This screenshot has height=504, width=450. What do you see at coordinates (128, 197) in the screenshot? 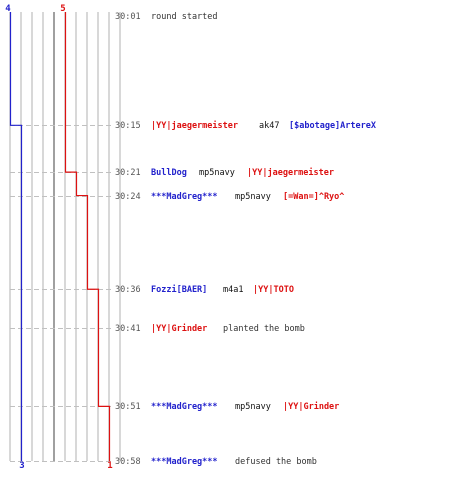
I see `event-time: 30:24` at bounding box center [128, 197].